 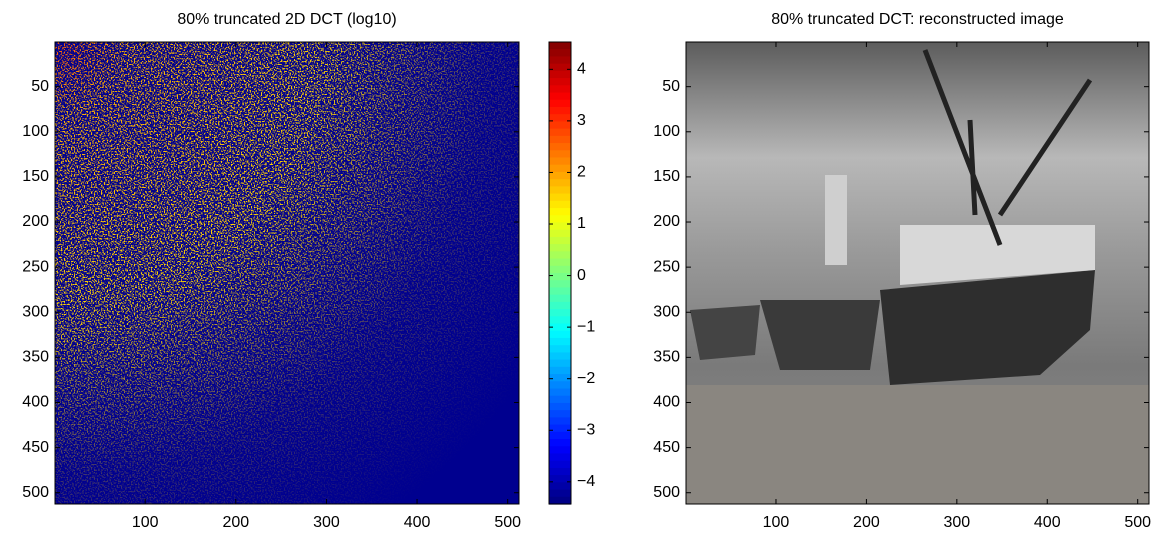 What do you see at coordinates (581, 69) in the screenshot?
I see `colorbar-tick-label: 4` at bounding box center [581, 69].